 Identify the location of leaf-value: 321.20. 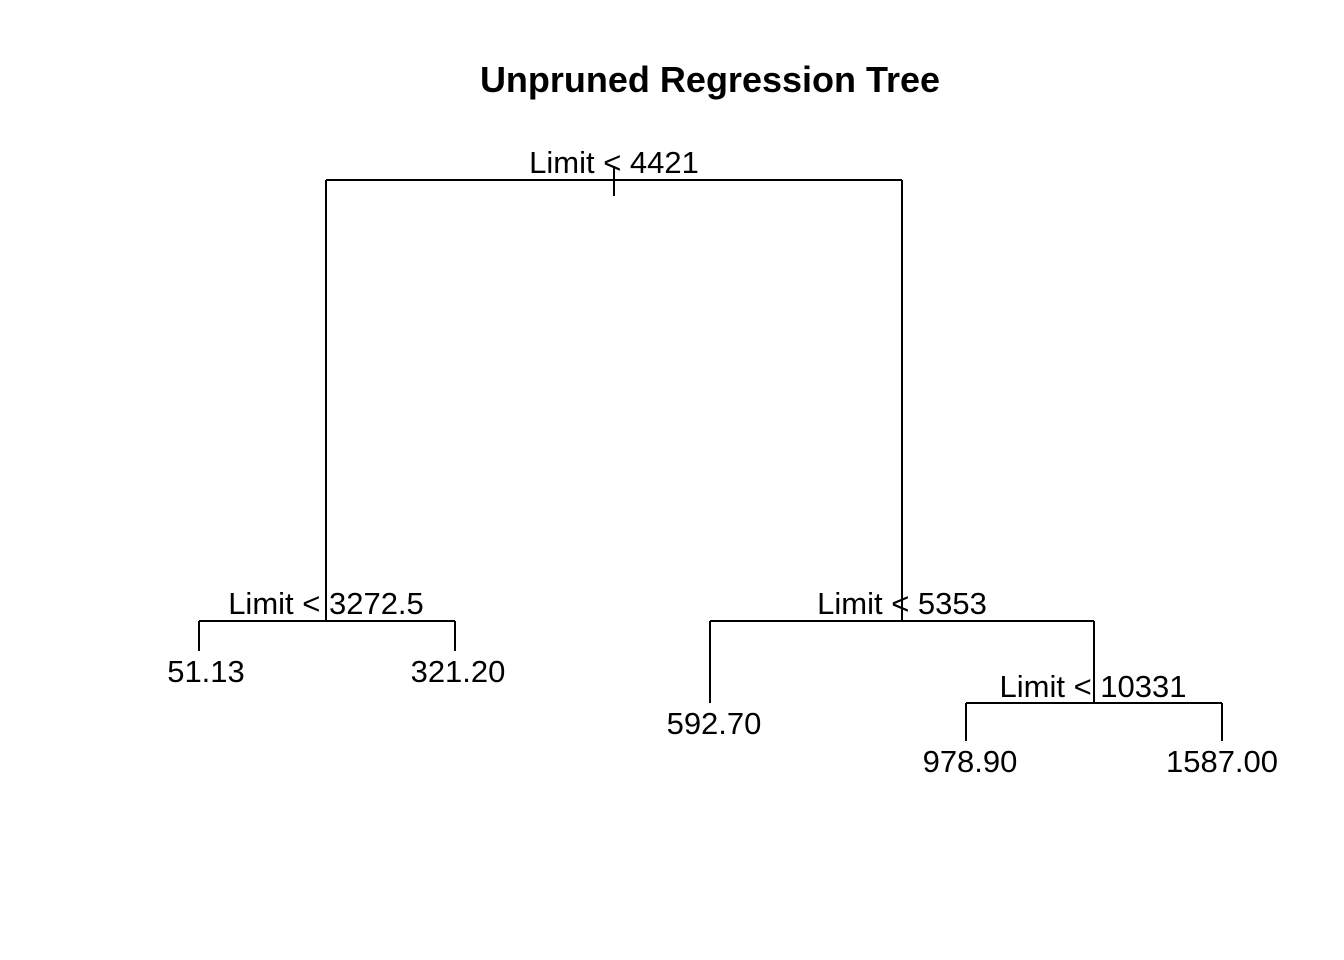
(458, 671).